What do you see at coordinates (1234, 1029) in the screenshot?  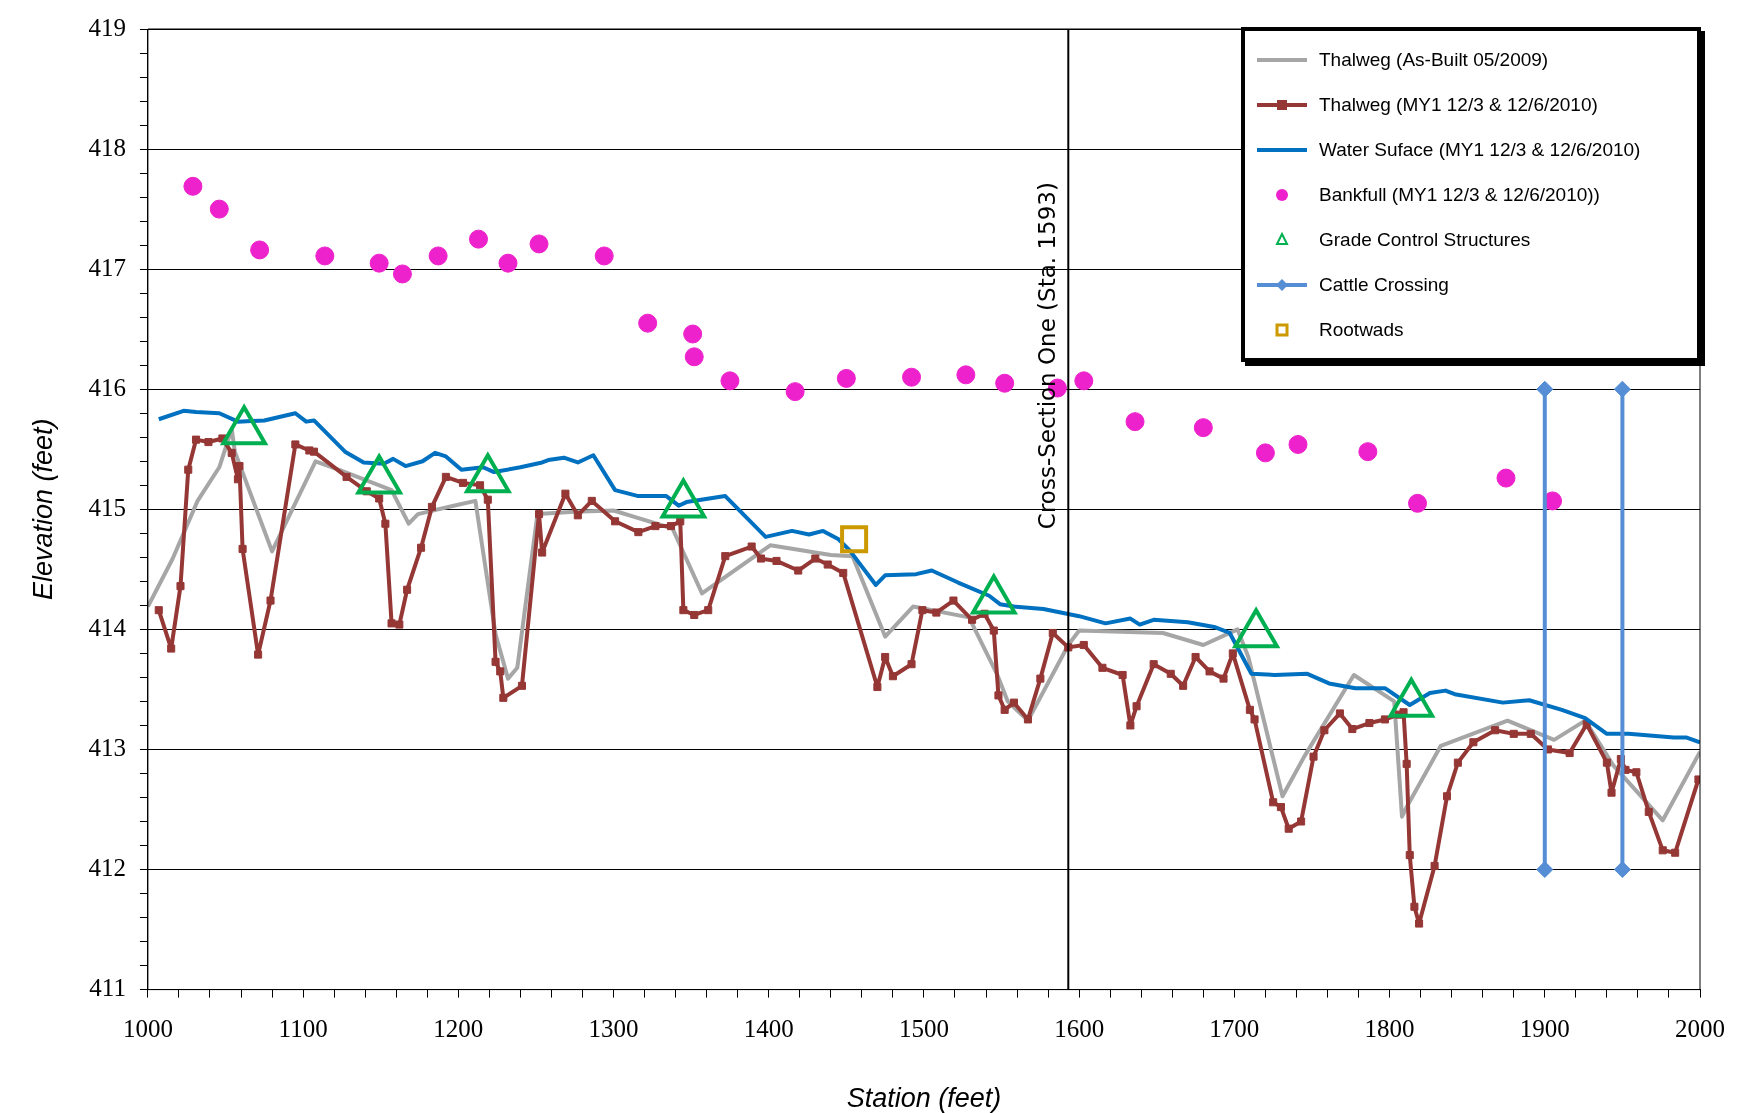 I see `x-tick-label: 1700` at bounding box center [1234, 1029].